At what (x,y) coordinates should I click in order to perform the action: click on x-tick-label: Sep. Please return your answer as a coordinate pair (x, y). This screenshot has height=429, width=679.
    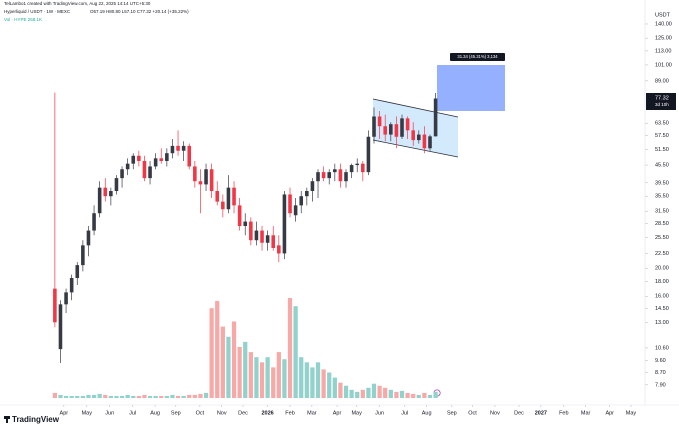
    Looking at the image, I should click on (452, 413).